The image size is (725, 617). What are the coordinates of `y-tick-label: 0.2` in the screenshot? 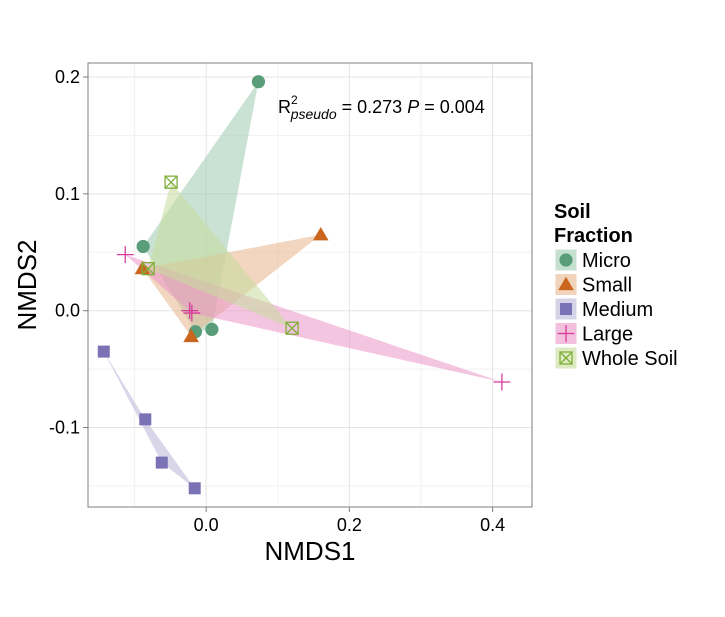 It's located at (67, 77).